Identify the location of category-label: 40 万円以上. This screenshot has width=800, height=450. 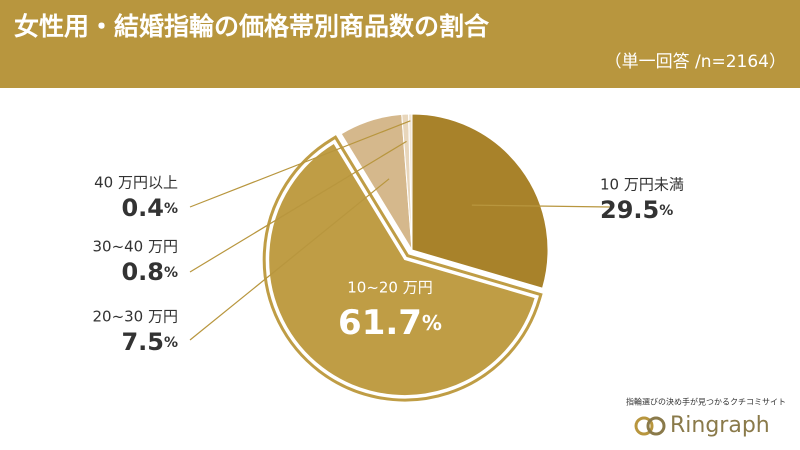
(136, 183).